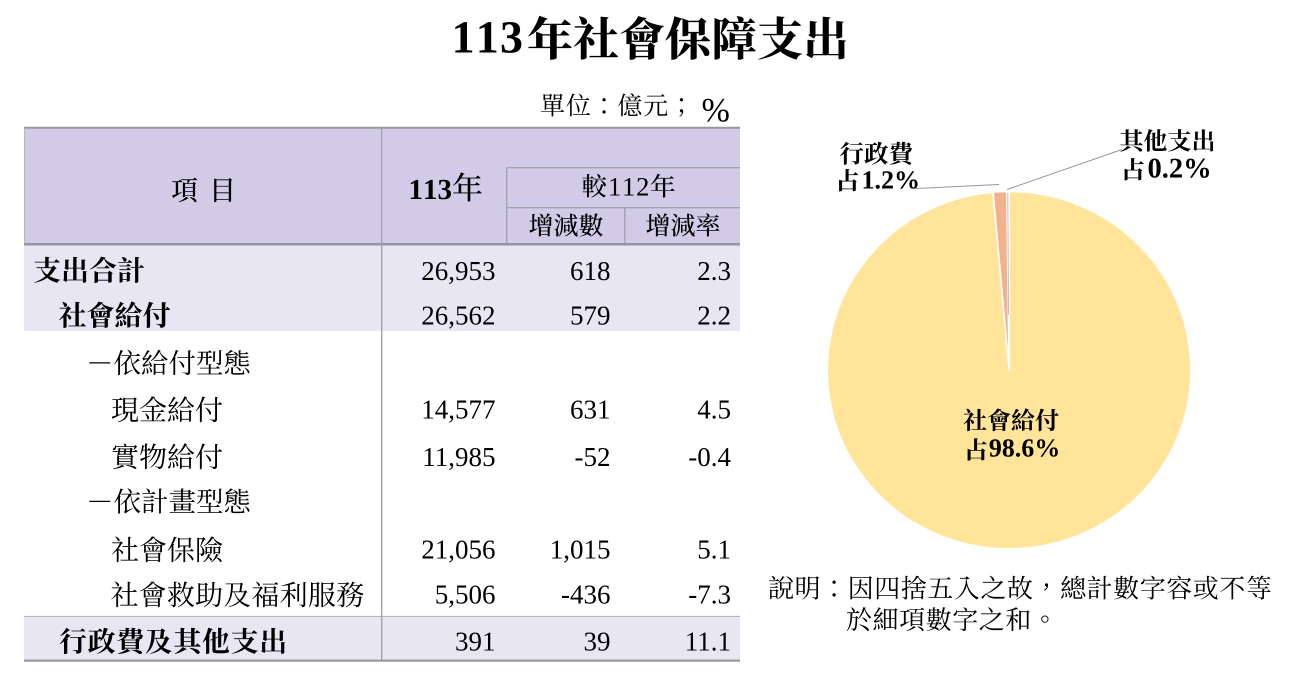 The height and width of the screenshot is (683, 1292). Describe the element at coordinates (597, 642) in the screenshot. I see `svg-text: 39` at that location.